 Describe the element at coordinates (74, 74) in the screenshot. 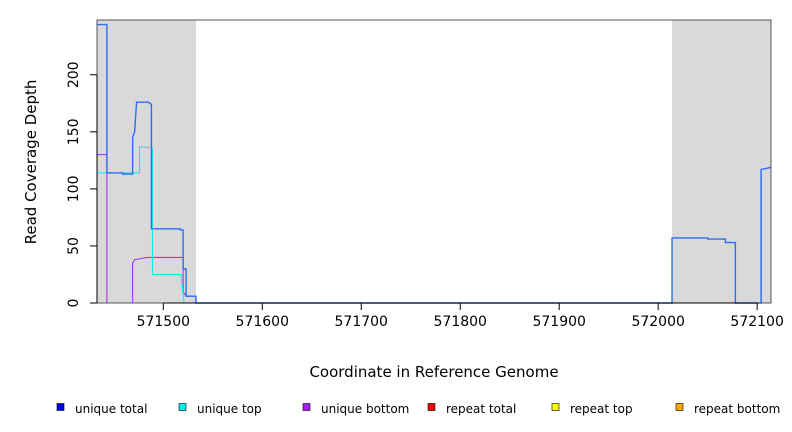

I see `y-tick-label: 200` at that location.